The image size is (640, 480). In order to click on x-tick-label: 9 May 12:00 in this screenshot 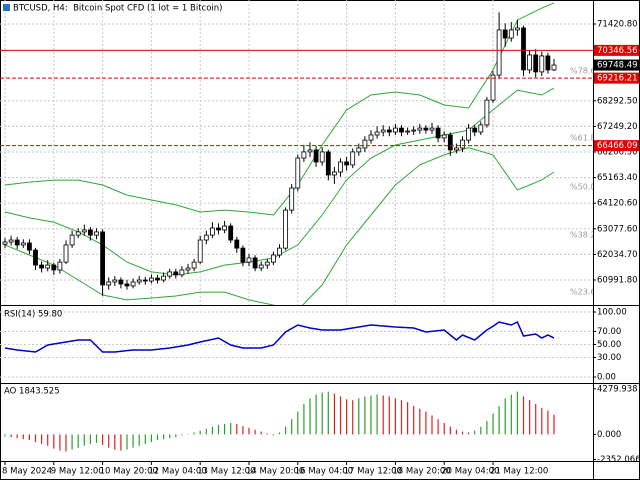, I will do `click(77, 472)`.